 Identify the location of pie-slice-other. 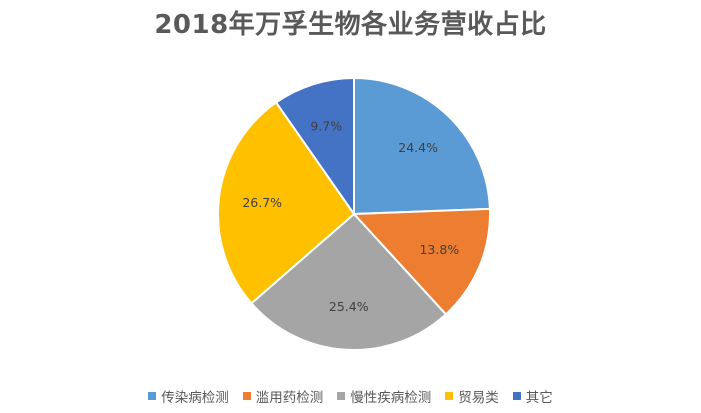
(314, 147).